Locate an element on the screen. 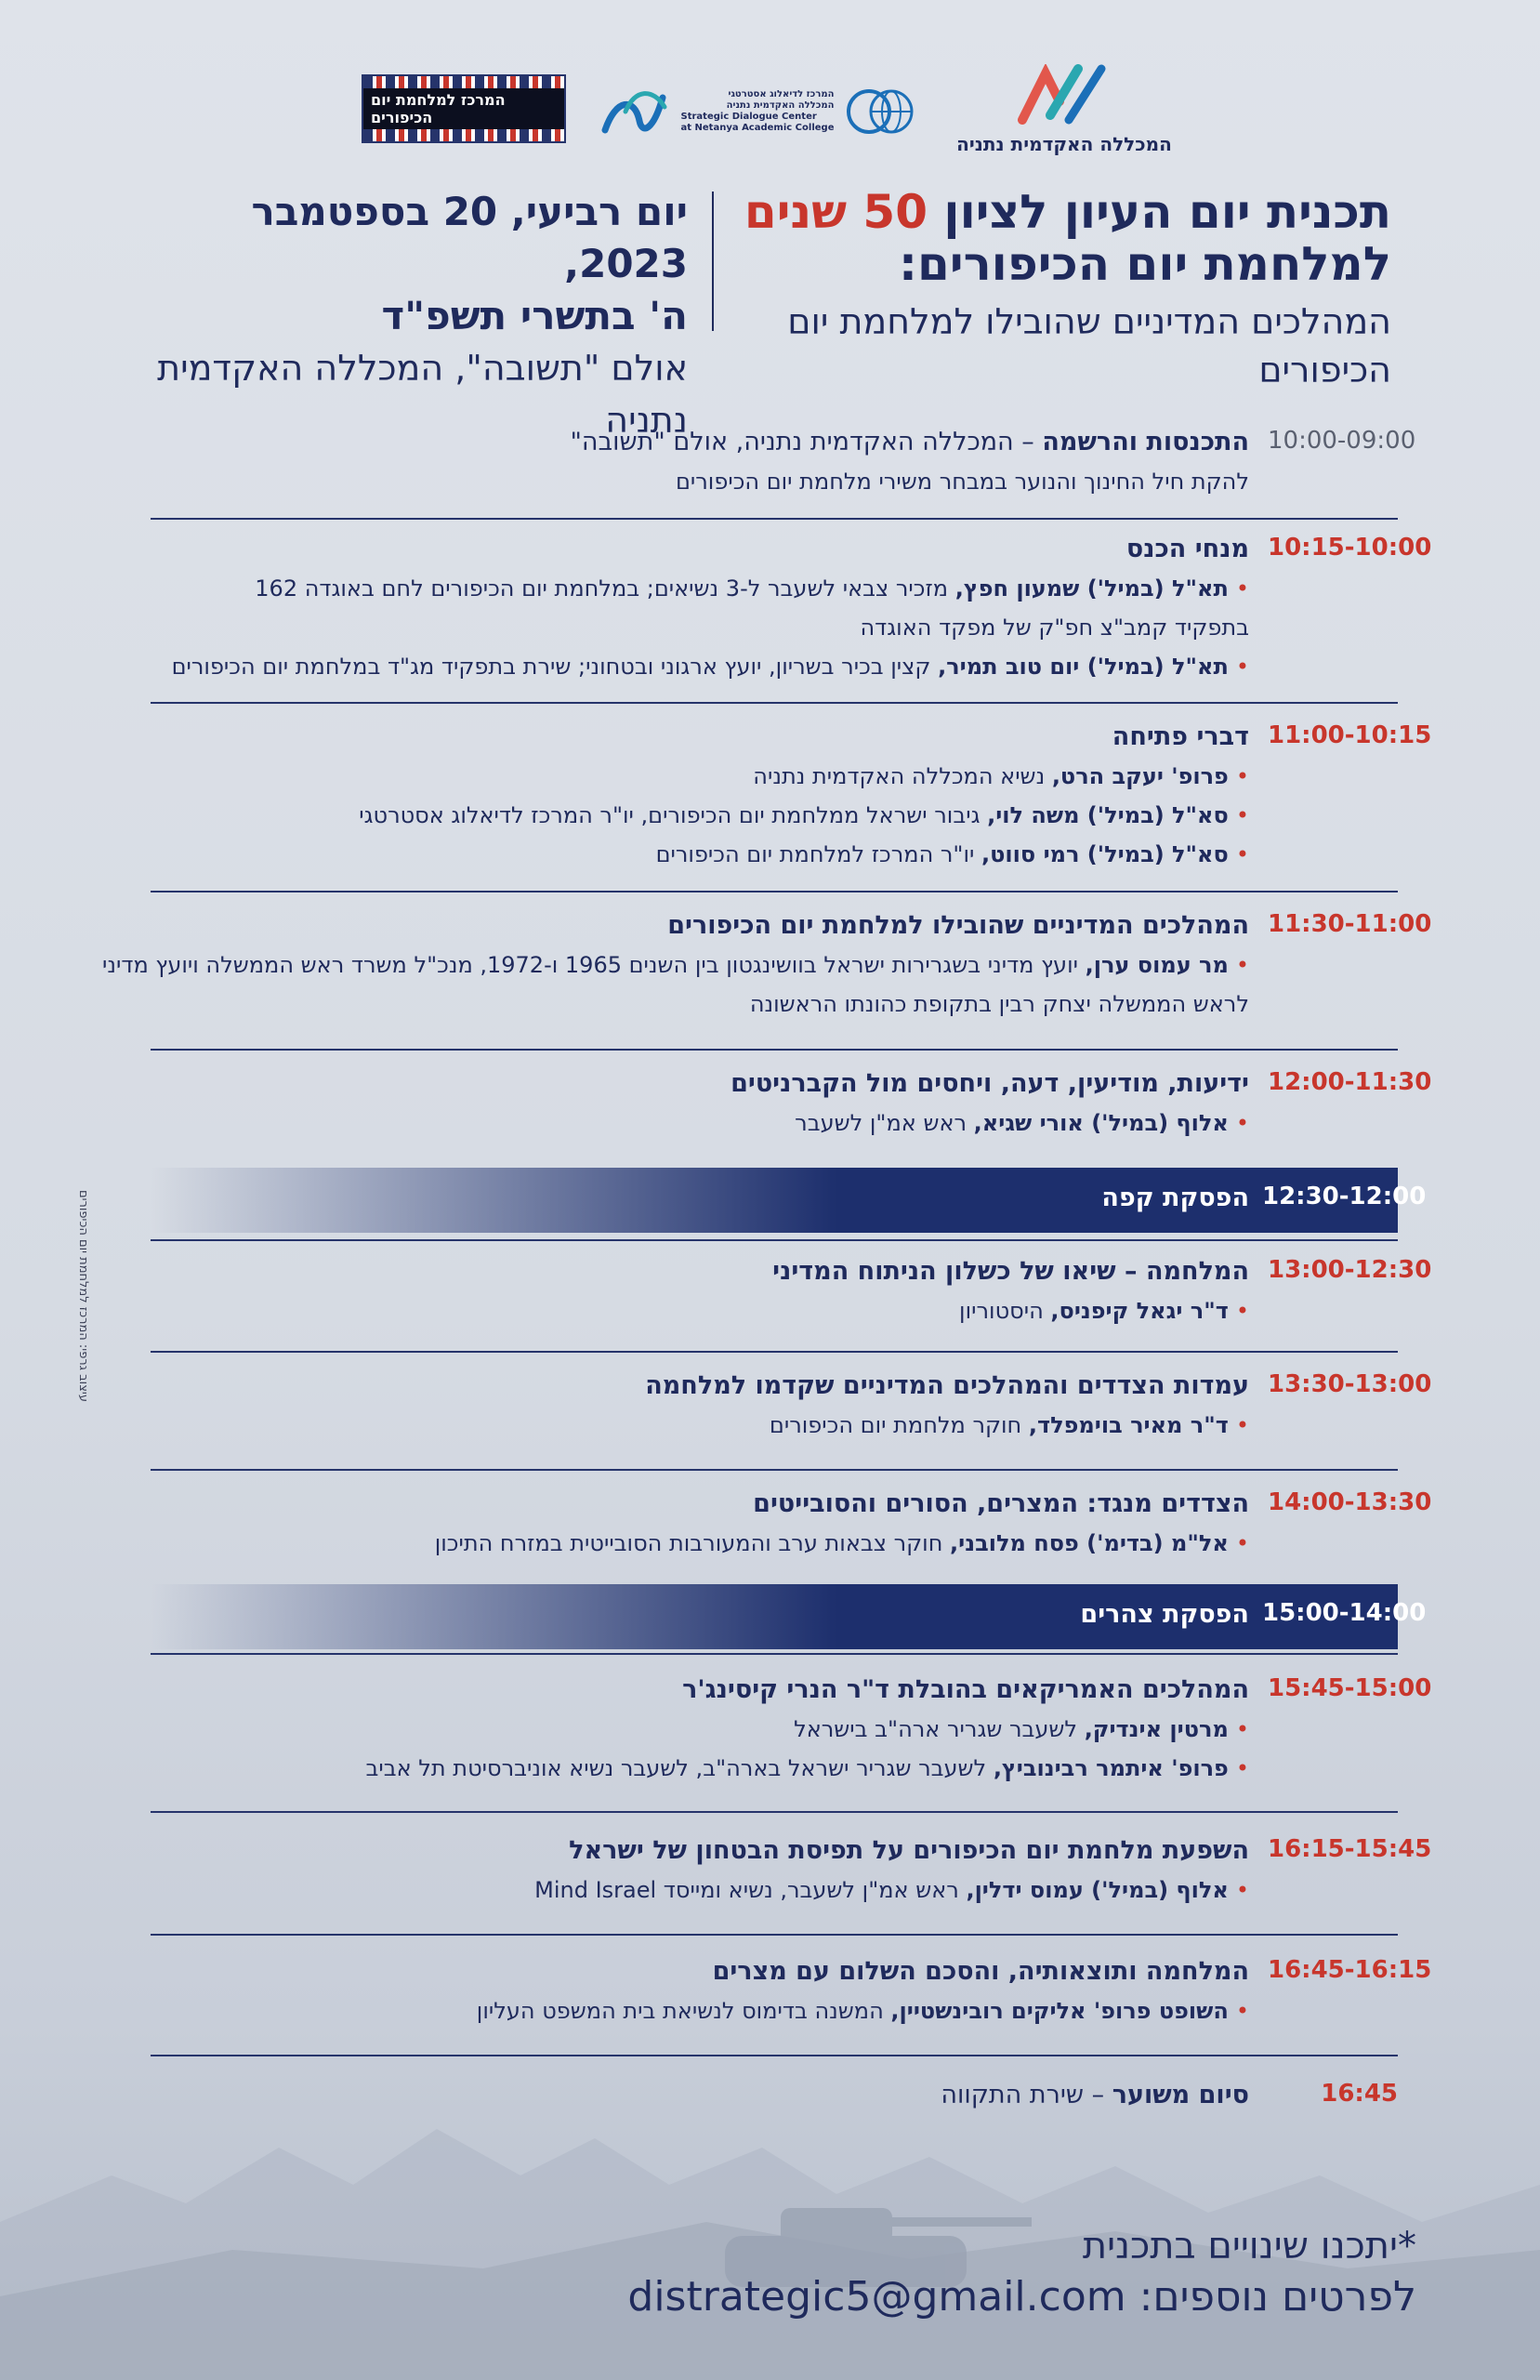 The image size is (1540, 2380). speaker-name: סא"ל (במיל') משה לוי, is located at coordinates (1108, 815).